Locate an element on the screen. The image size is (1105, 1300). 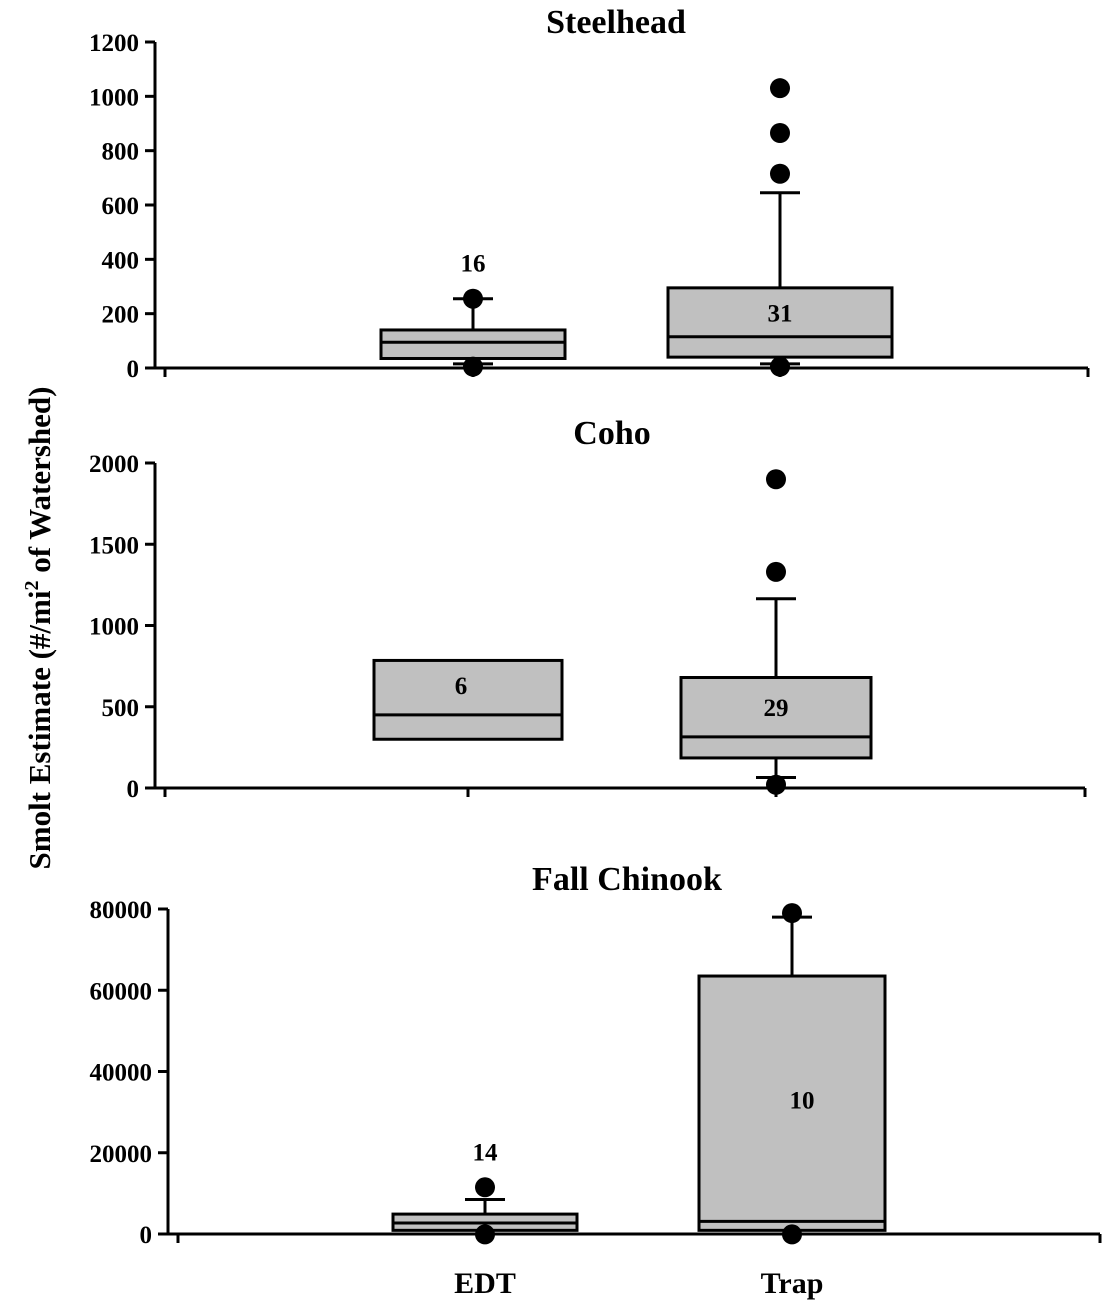
panel-title: Coho is located at coordinates (611, 433).